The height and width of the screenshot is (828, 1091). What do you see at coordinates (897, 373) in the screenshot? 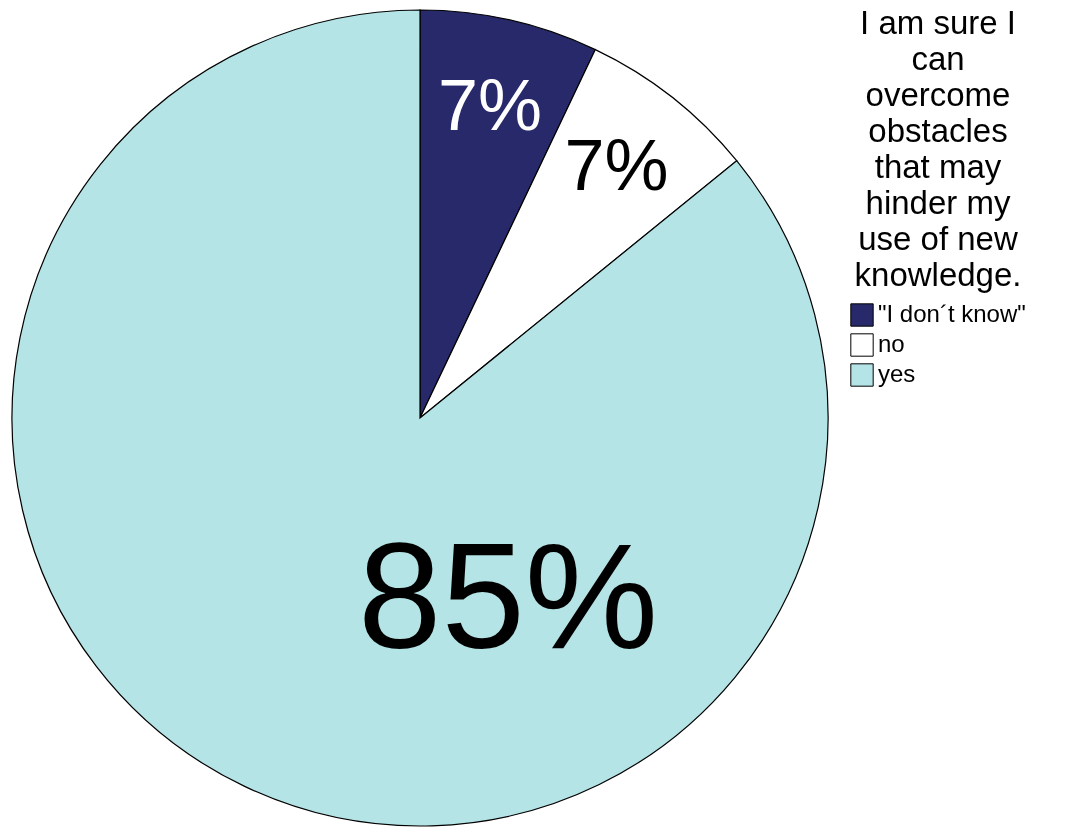
I see `legend-label: yes` at bounding box center [897, 373].